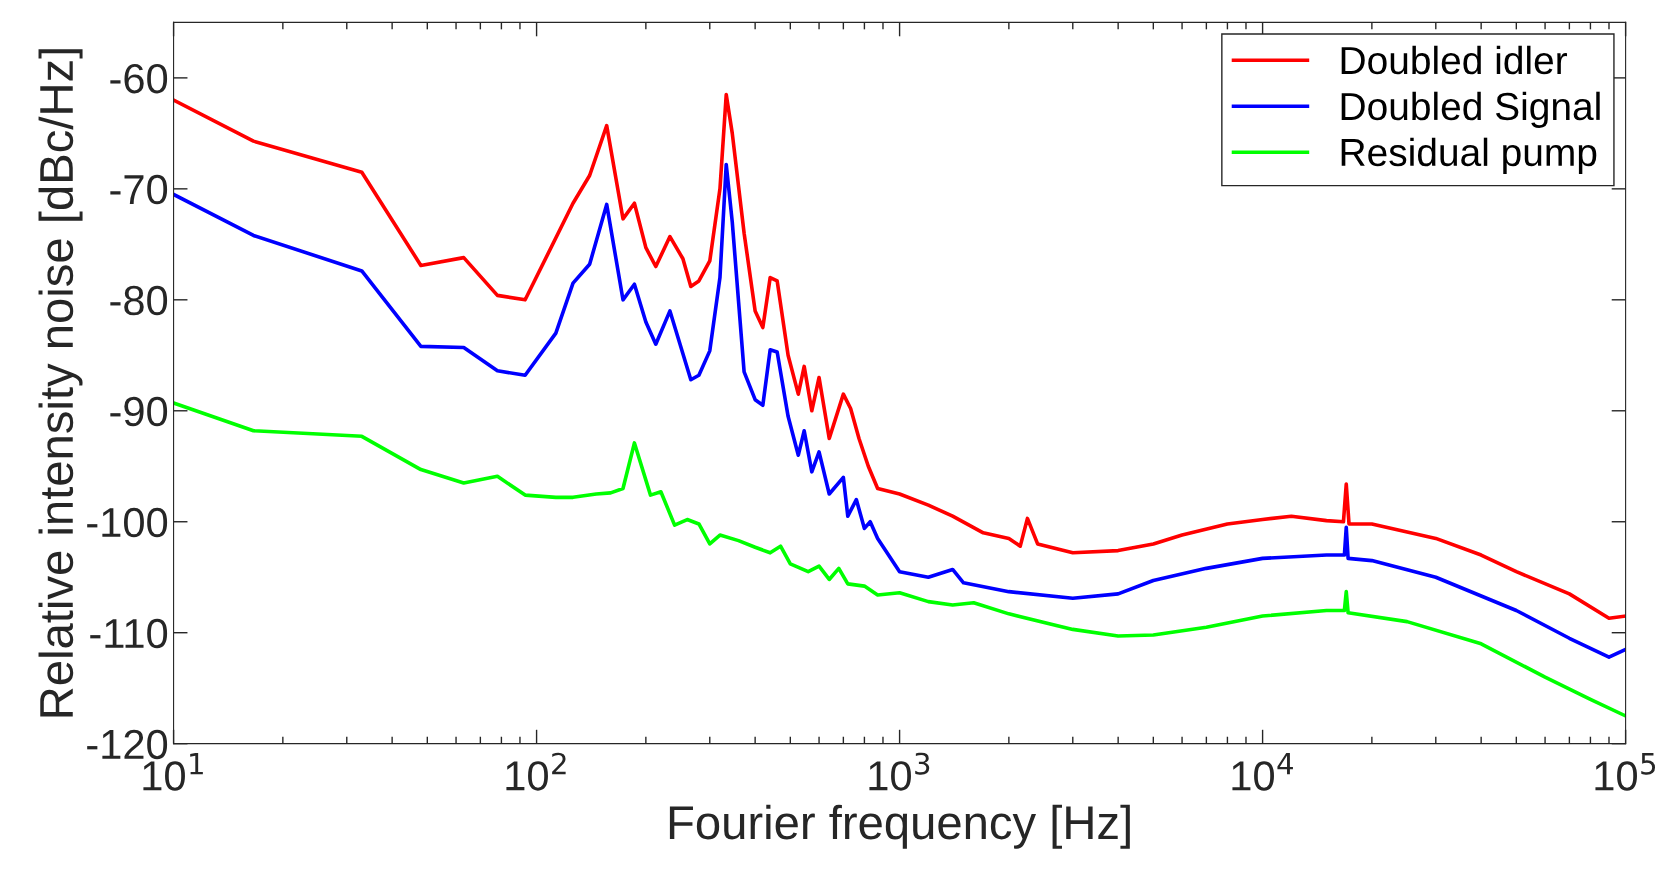 This screenshot has width=1669, height=896. Describe the element at coordinates (129, 633) in the screenshot. I see `y-tick-label: -110` at that location.